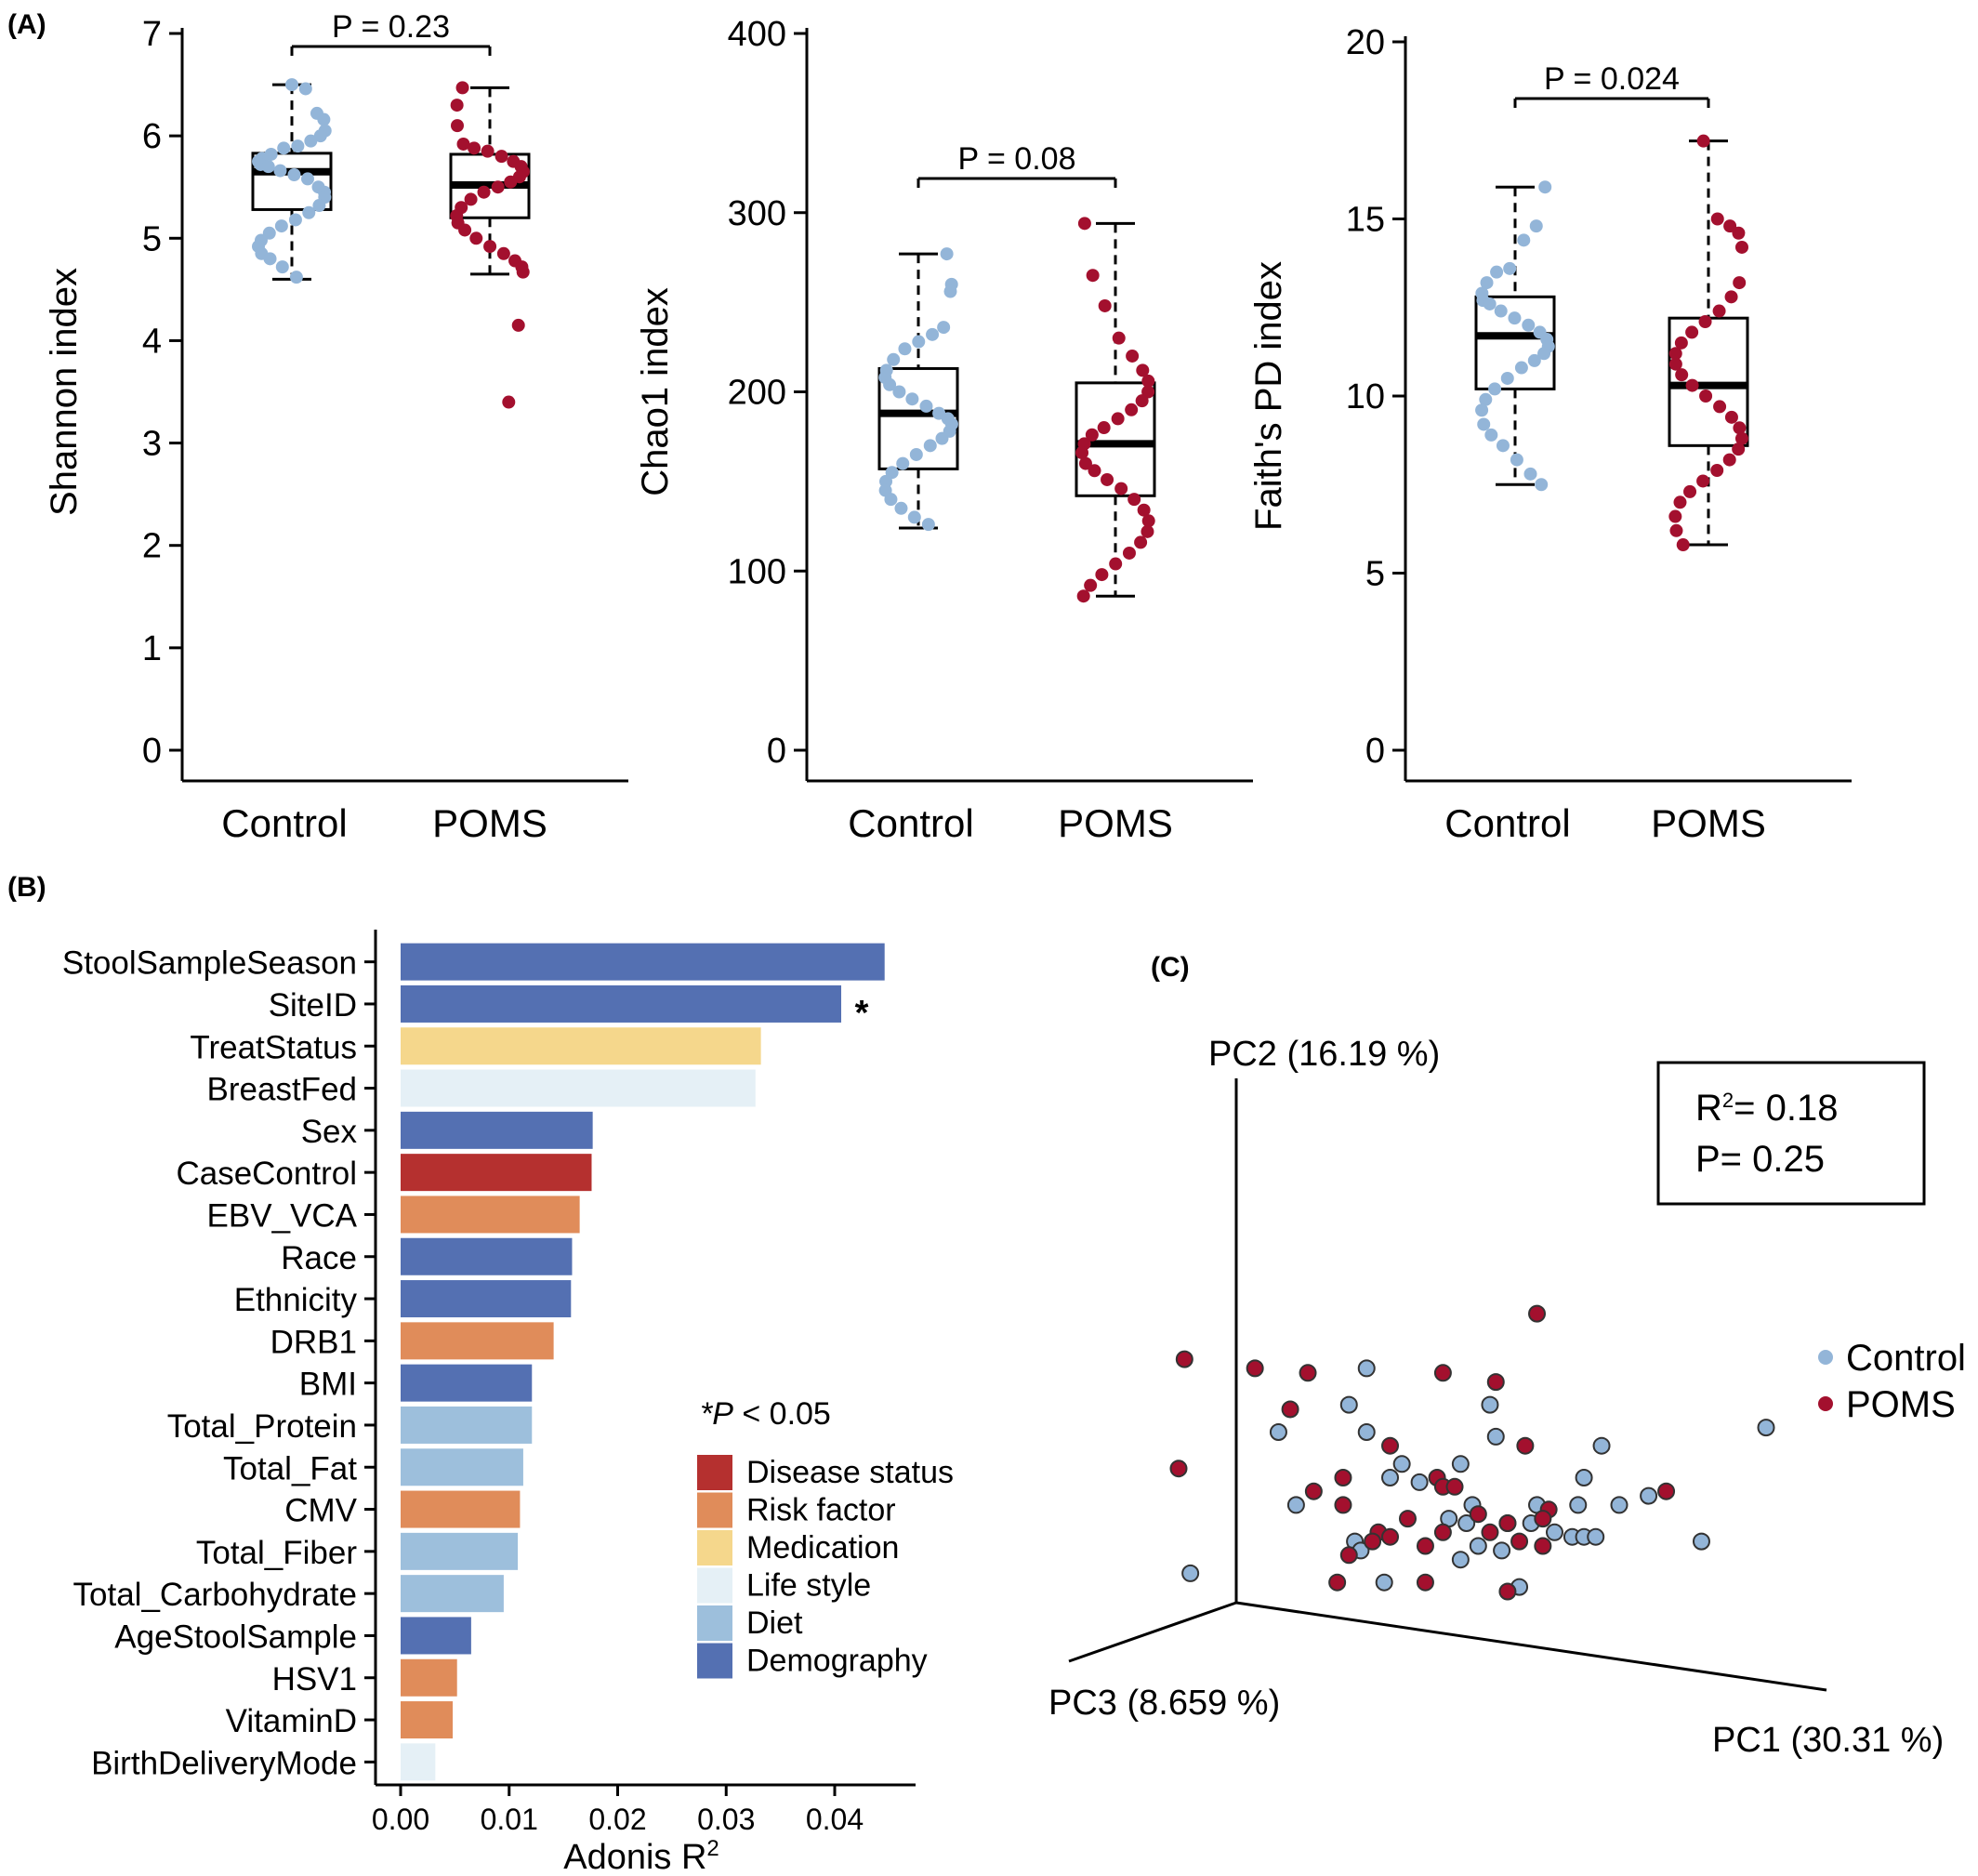 The width and height of the screenshot is (1978, 1876). I want to click on x-tick-label: 0.04, so click(835, 1819).